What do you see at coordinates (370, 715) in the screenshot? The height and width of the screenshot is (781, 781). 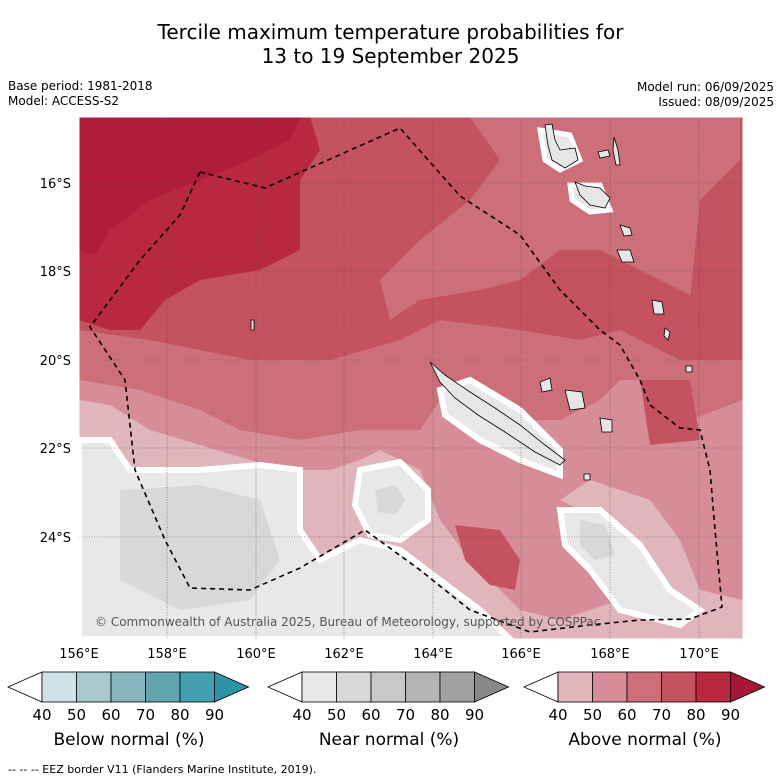 I see `colorbar-near-tick: 60` at bounding box center [370, 715].